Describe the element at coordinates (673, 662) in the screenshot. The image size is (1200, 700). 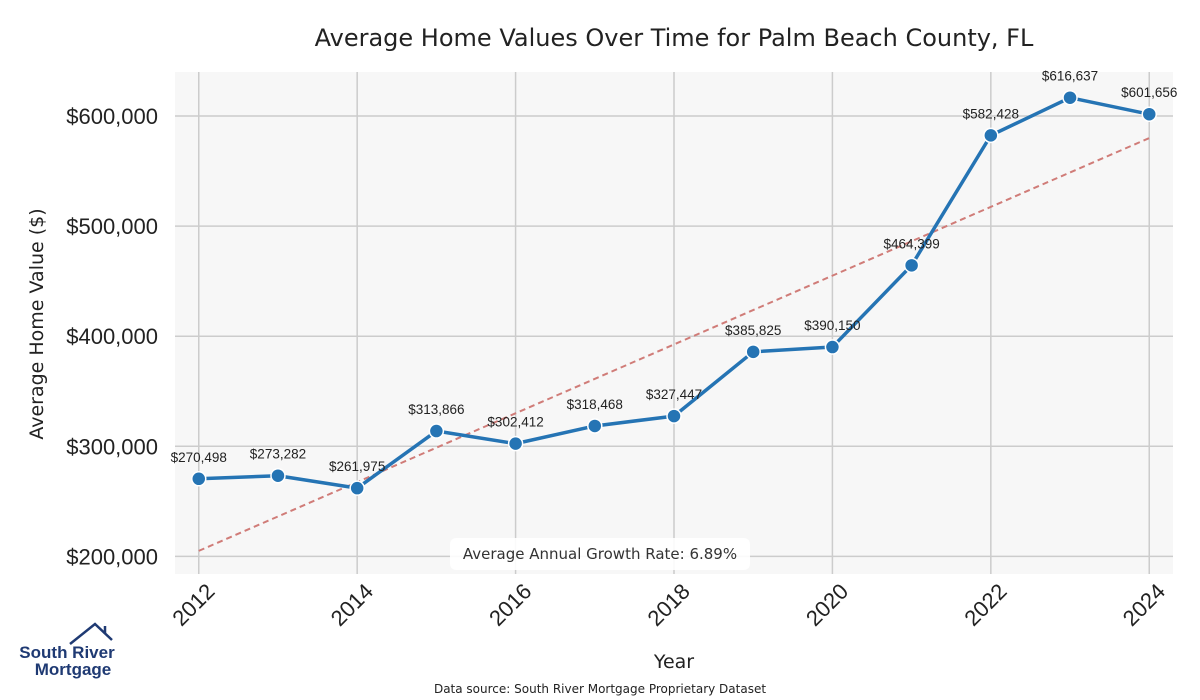
I see `x-axis-label: Year` at that location.